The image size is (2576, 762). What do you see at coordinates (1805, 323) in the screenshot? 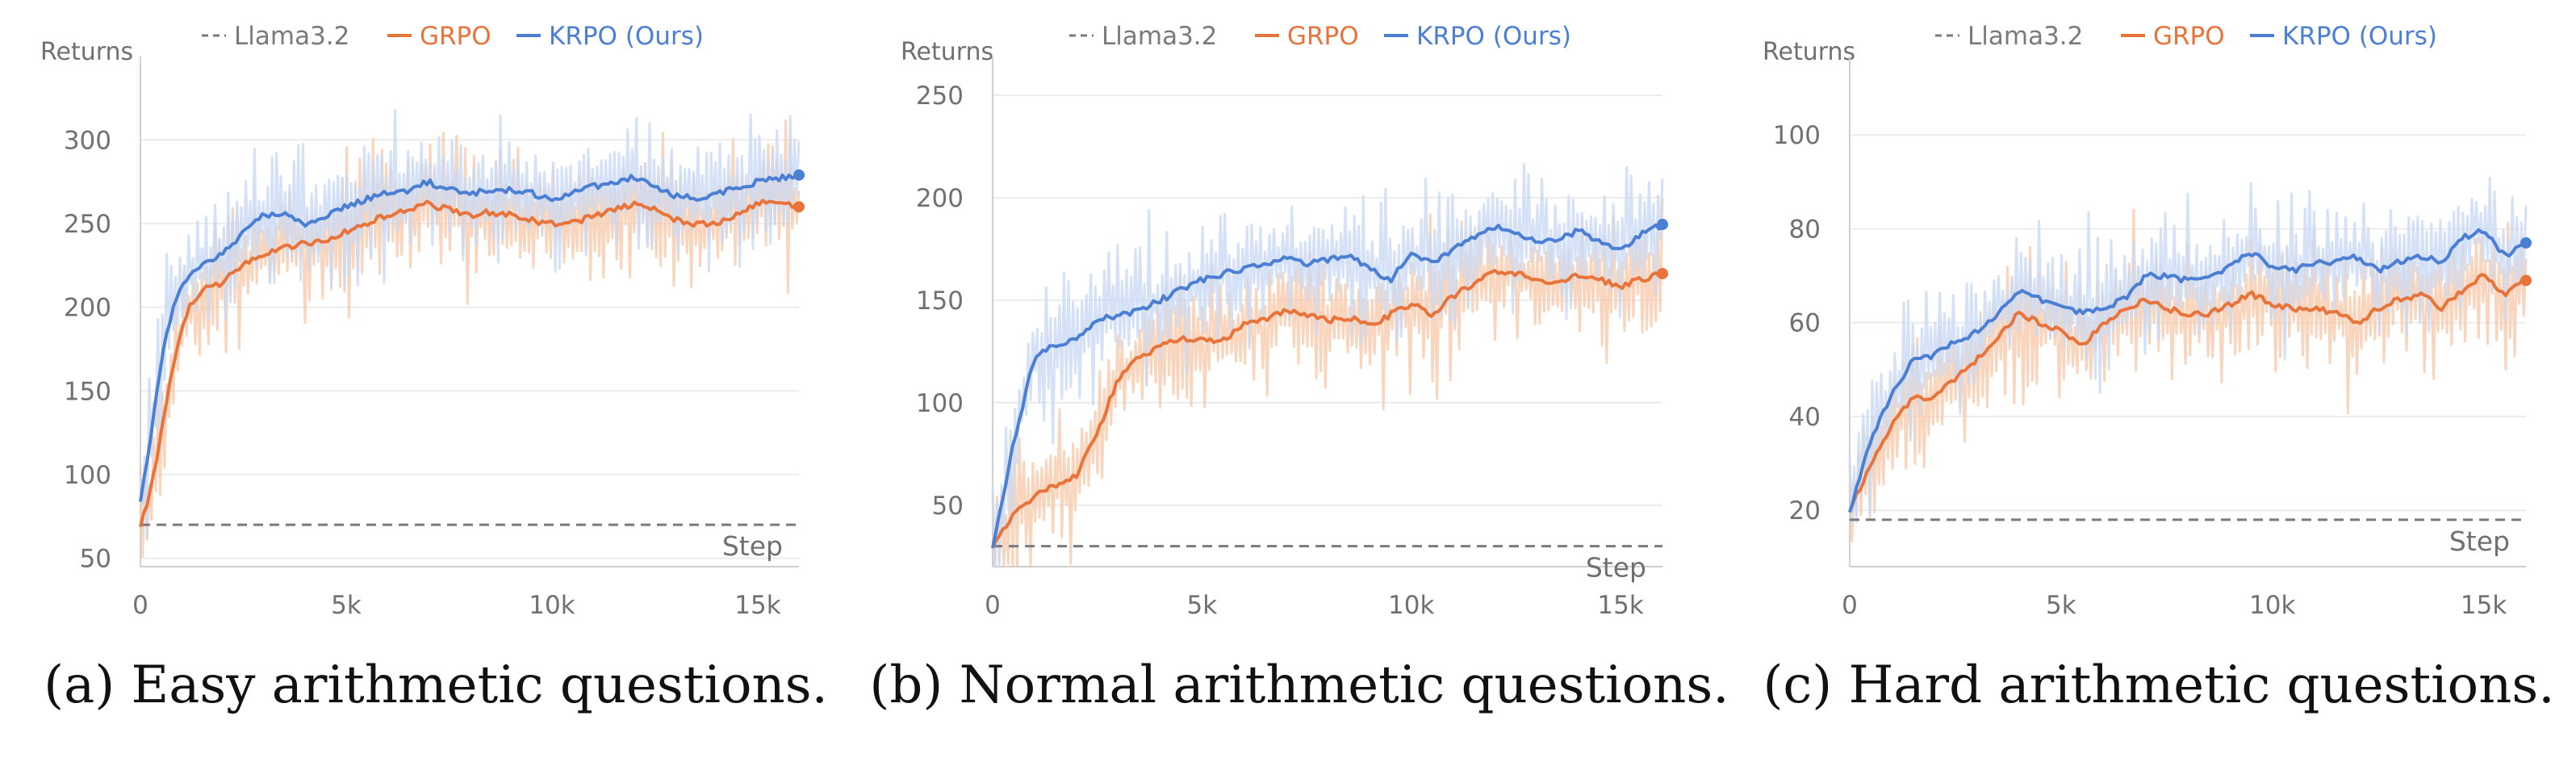
I see `y-tick-label: 60` at bounding box center [1805, 323].